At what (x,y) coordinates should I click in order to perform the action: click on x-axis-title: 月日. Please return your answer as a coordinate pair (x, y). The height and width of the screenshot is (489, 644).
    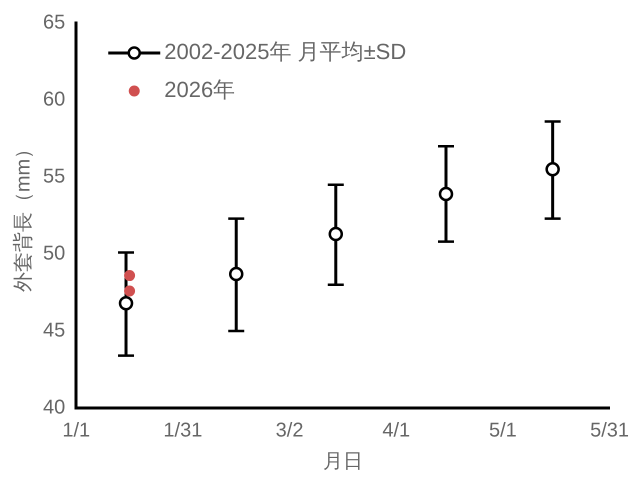
    Looking at the image, I should click on (342, 461).